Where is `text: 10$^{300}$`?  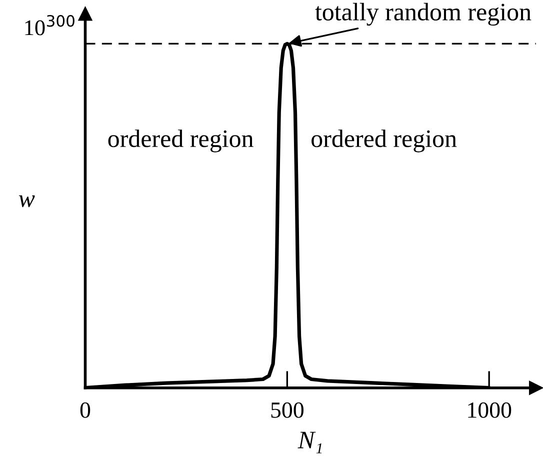 text: 10$^{300}$ is located at coordinates (49, 25).